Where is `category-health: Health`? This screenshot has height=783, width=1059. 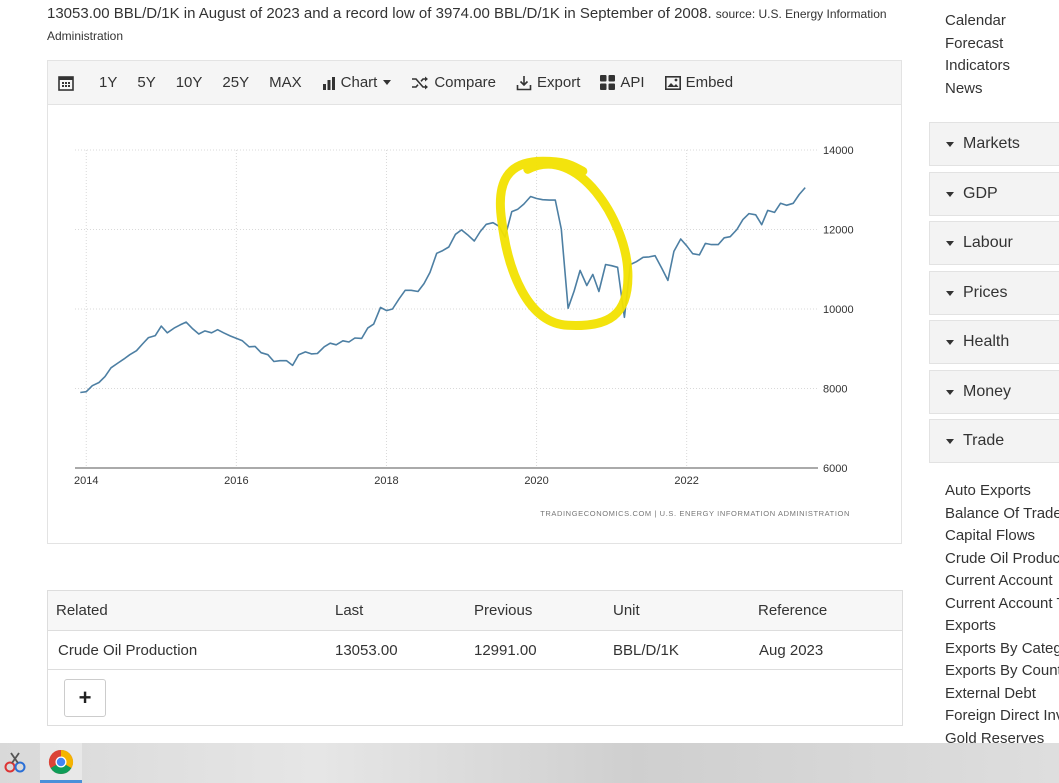 category-health: Health is located at coordinates (994, 342).